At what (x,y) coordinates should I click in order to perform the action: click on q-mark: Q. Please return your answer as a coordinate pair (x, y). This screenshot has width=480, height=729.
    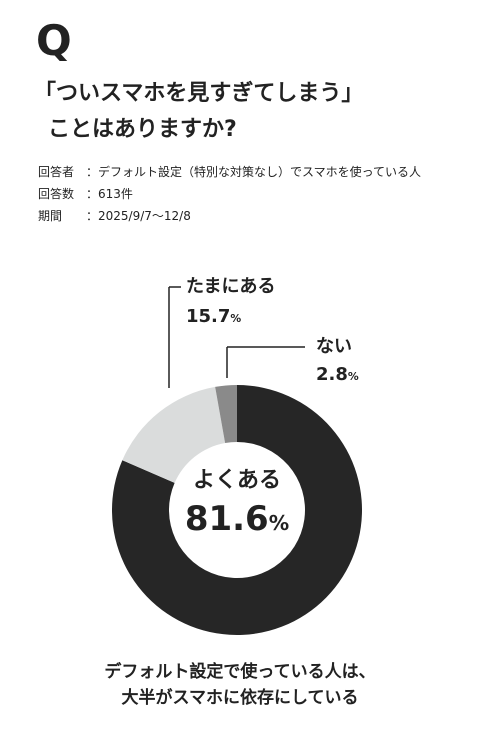
    Looking at the image, I should click on (54, 40).